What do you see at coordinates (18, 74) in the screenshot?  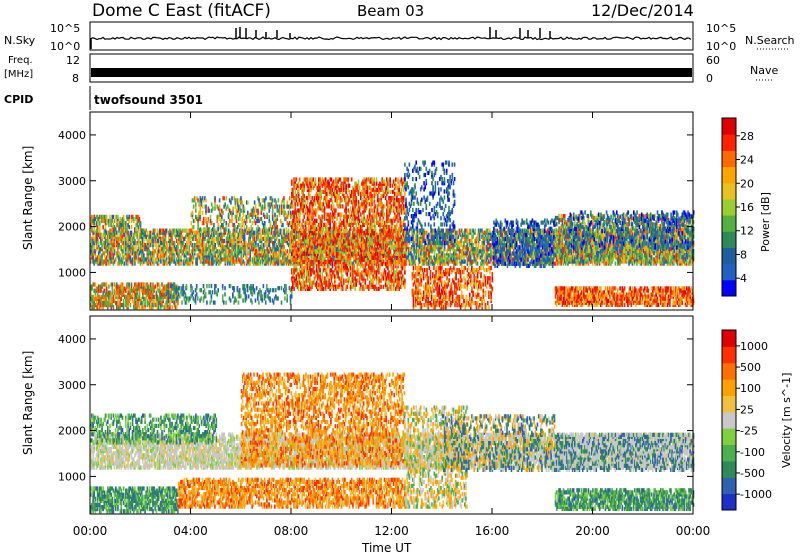 I see `freq-unit-label: [MHz]` at bounding box center [18, 74].